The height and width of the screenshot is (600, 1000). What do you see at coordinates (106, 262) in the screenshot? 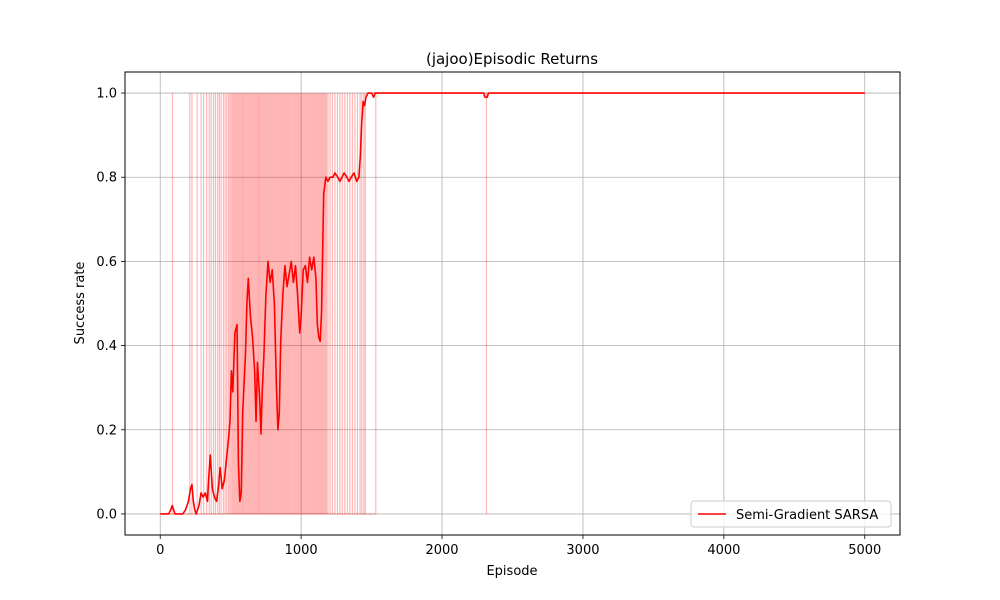
I see `y-tick-label: 0.6` at bounding box center [106, 262].